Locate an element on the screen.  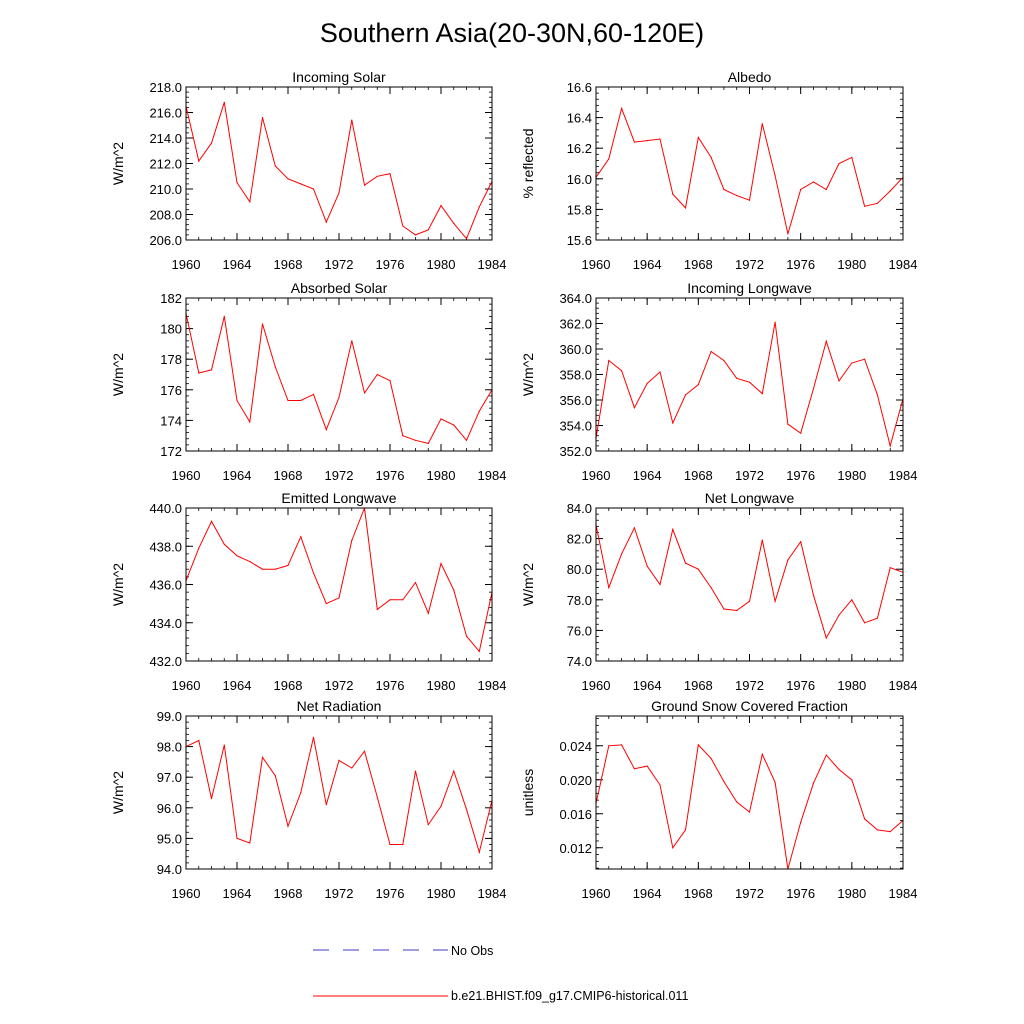
y-axis-label: W/m^2 is located at coordinates (118, 163).